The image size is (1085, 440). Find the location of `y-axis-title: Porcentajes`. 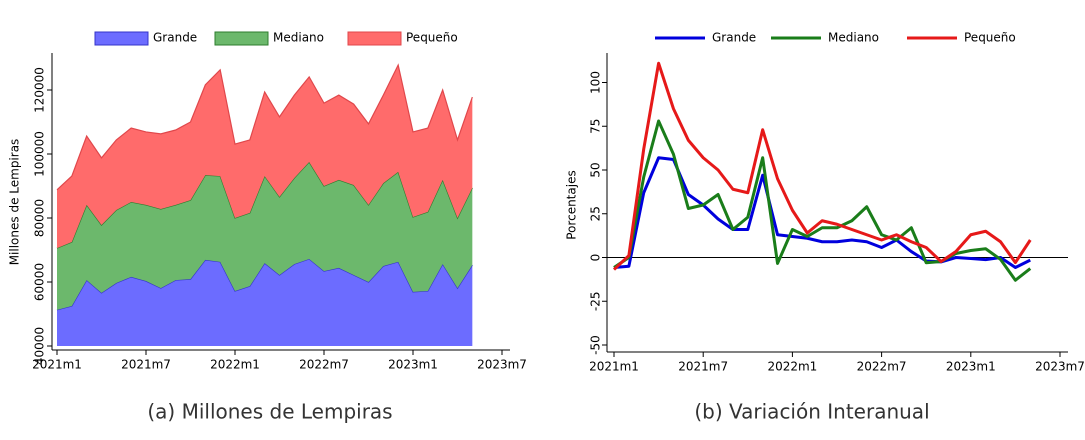

y-axis-title: Porcentajes is located at coordinates (572, 204).